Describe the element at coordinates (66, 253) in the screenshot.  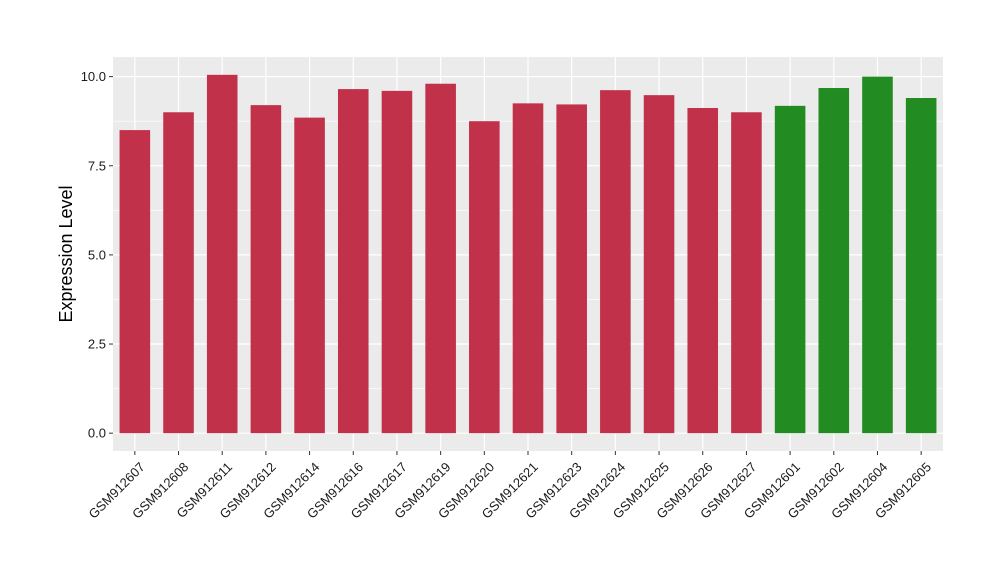
I see `y-axis-title: Expression Level` at that location.